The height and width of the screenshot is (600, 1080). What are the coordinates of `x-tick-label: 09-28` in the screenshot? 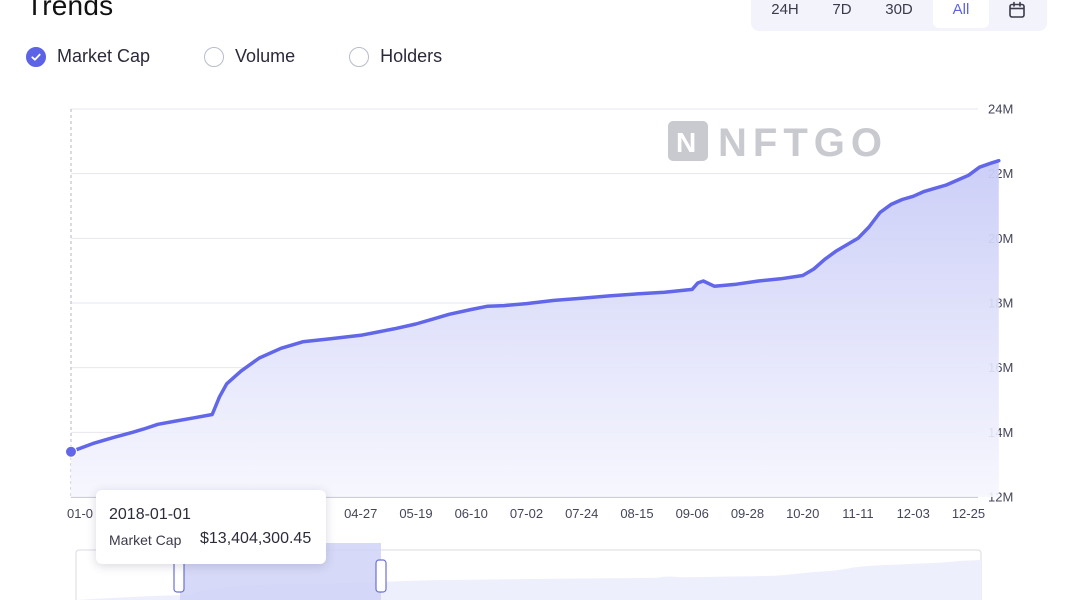 It's located at (747, 513).